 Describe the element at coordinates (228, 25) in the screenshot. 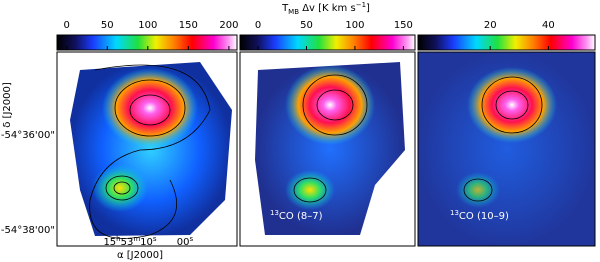

I see `colorbar-tick-label: 200` at that location.